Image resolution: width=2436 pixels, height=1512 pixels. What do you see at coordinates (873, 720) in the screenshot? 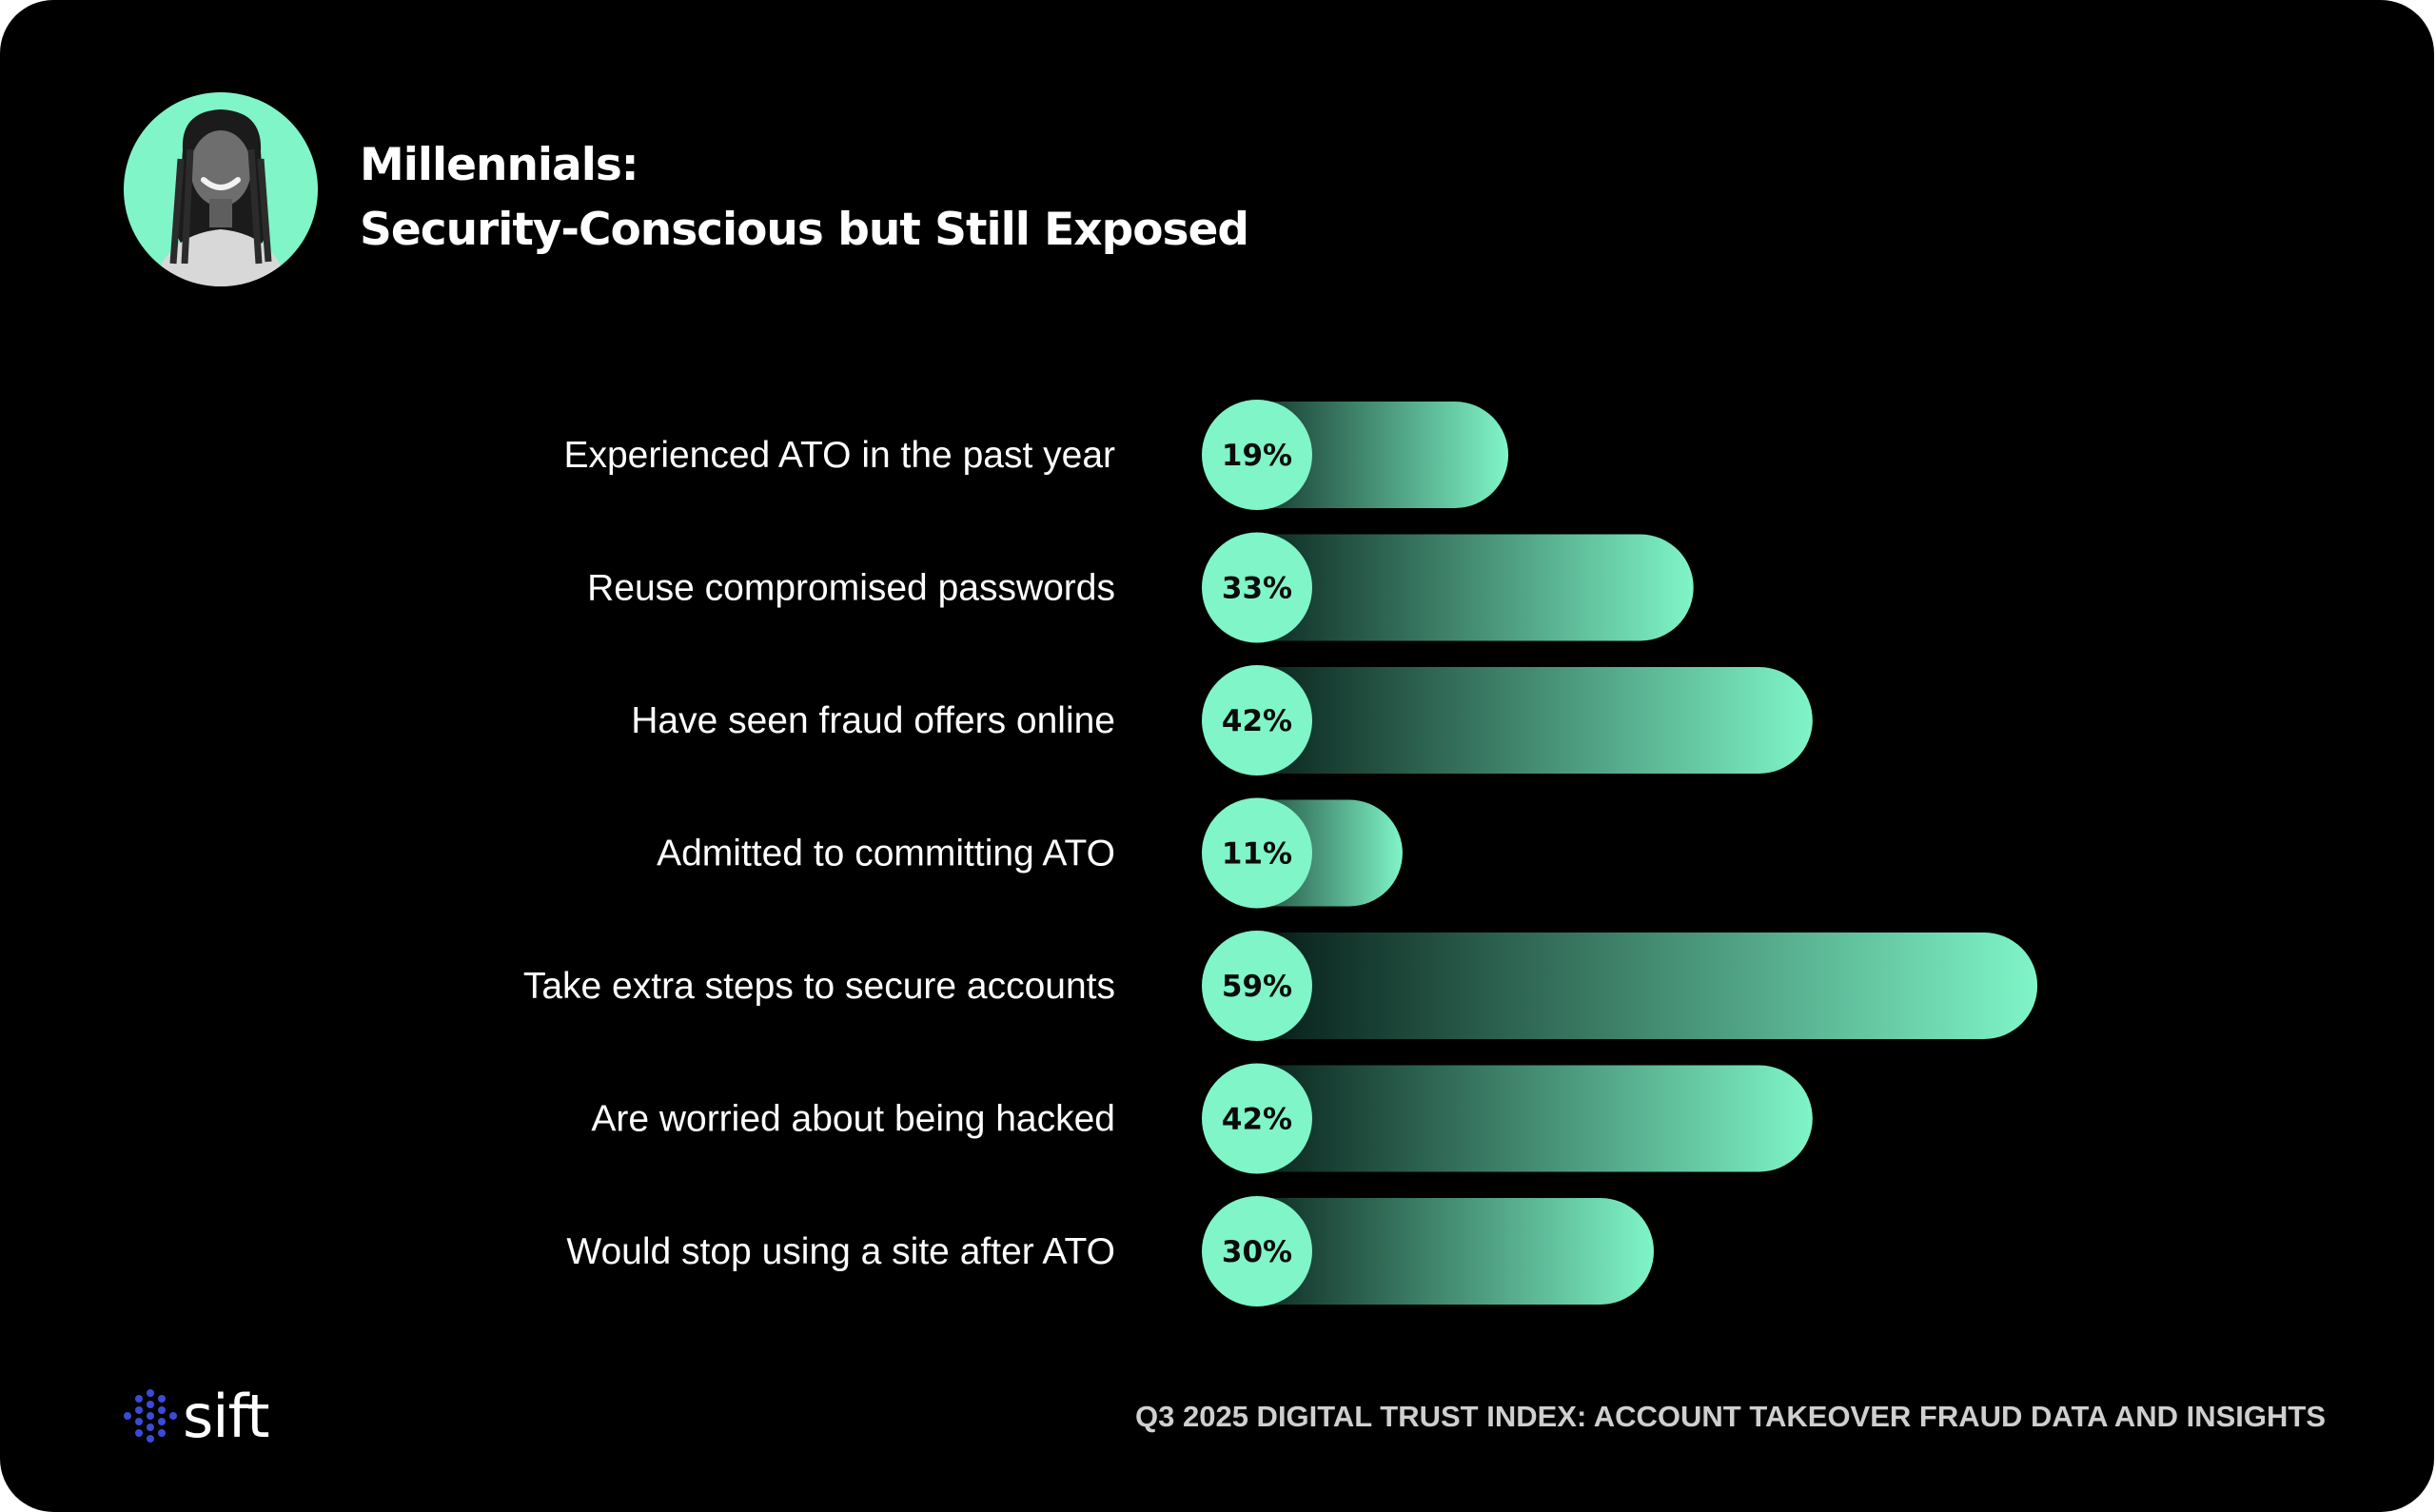
I see `bar-category-label: Have seen fraud offers online` at bounding box center [873, 720].